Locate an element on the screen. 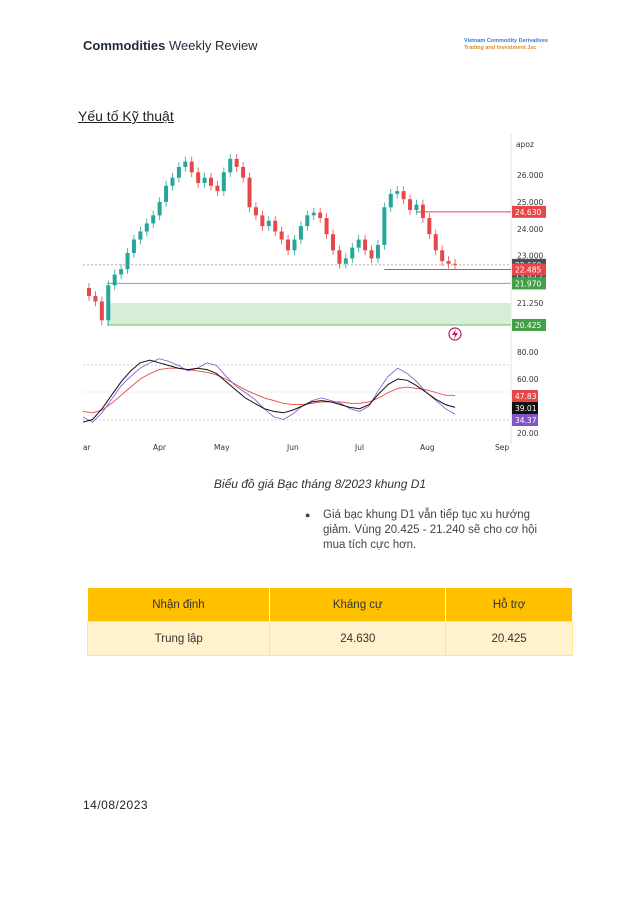 This screenshot has height=905, width=640. indicator-tick-label: 80.00 is located at coordinates (528, 352).